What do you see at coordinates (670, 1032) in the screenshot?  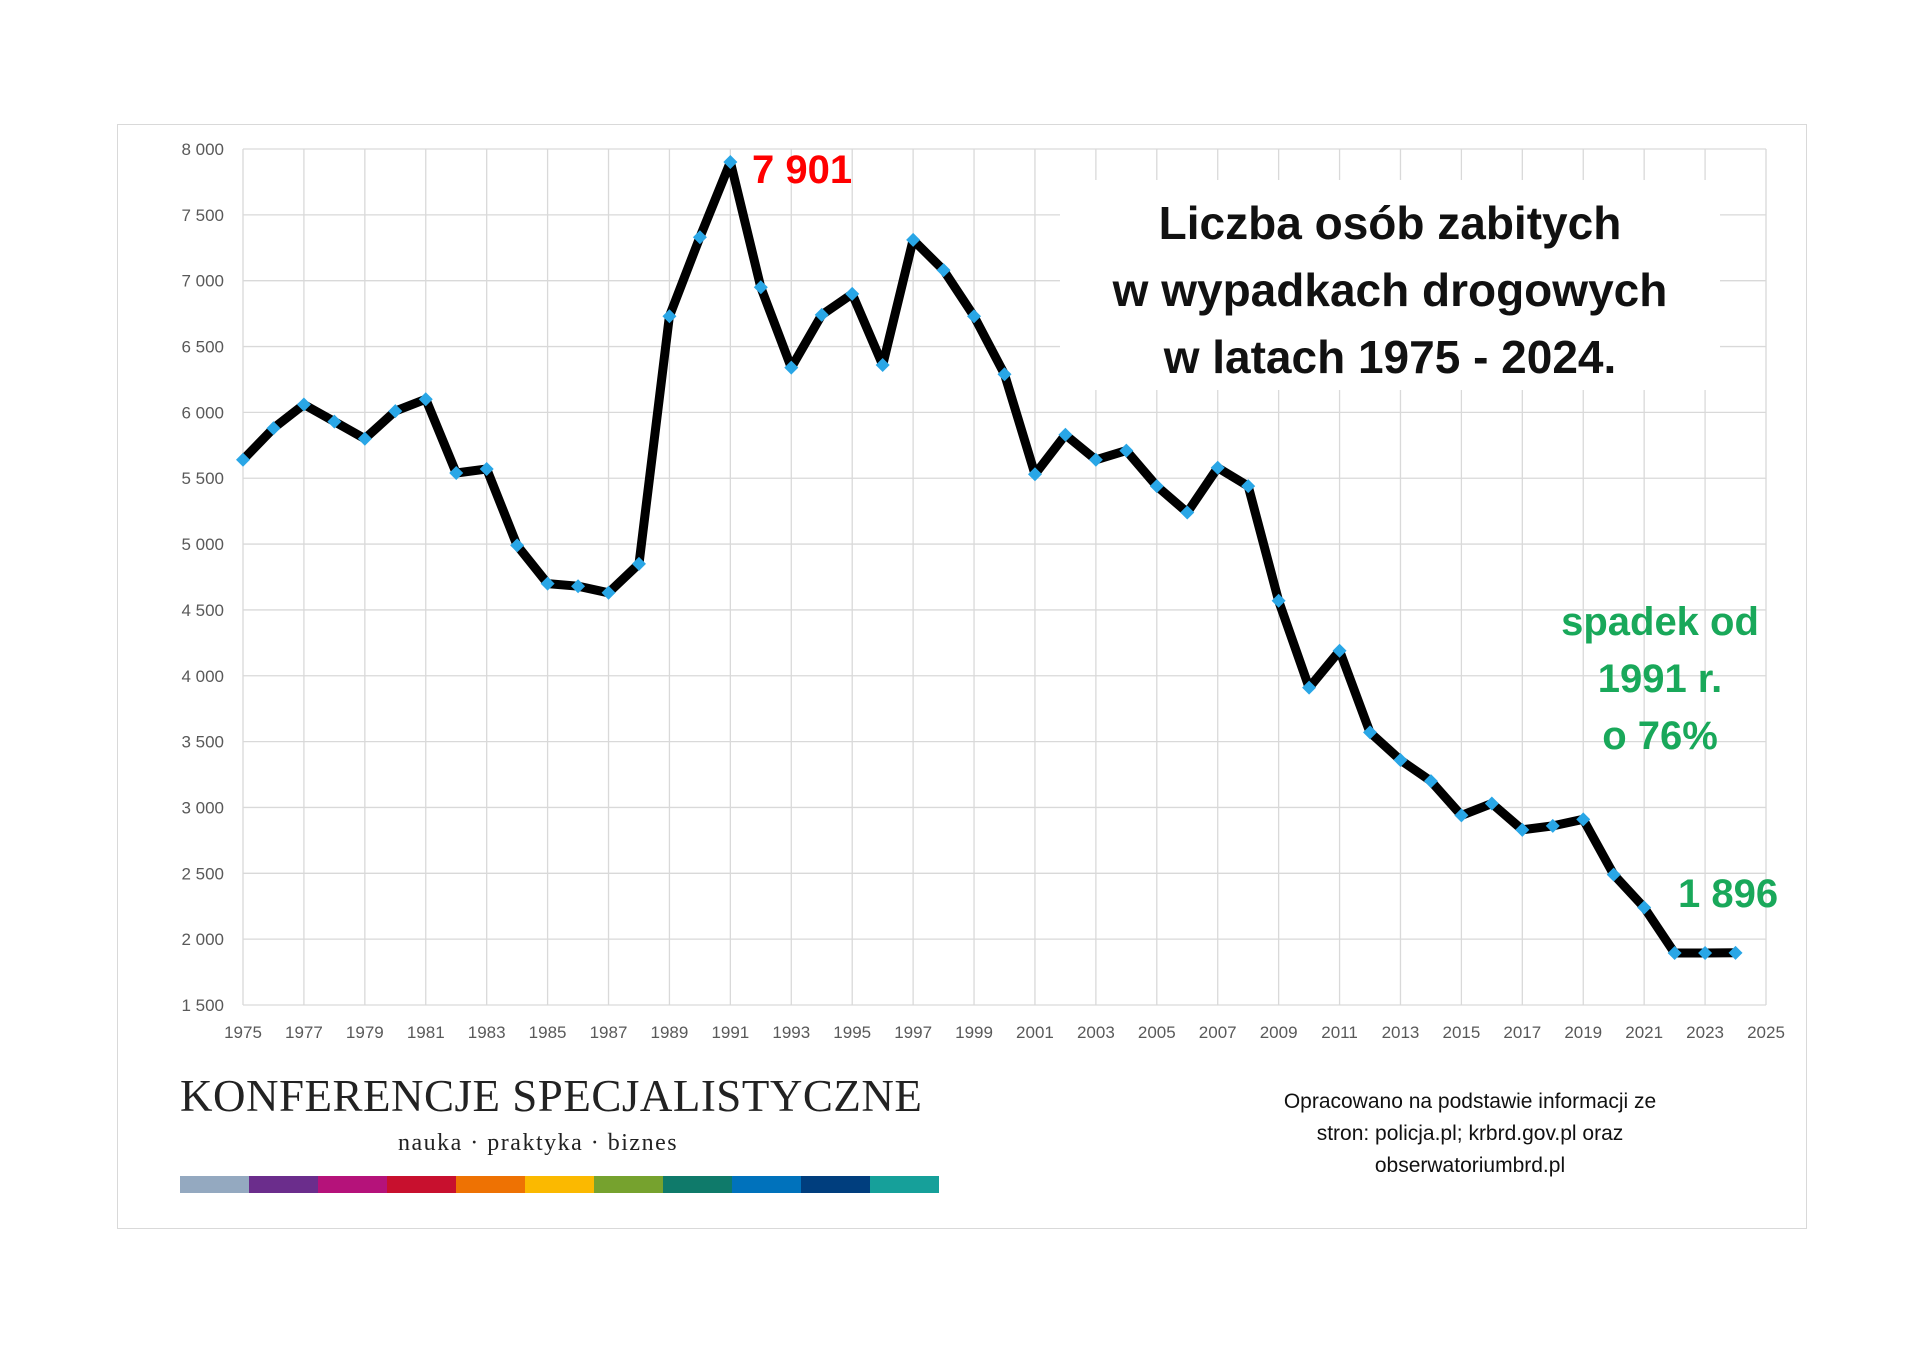 I see `x-tick-label: 1989` at bounding box center [670, 1032].